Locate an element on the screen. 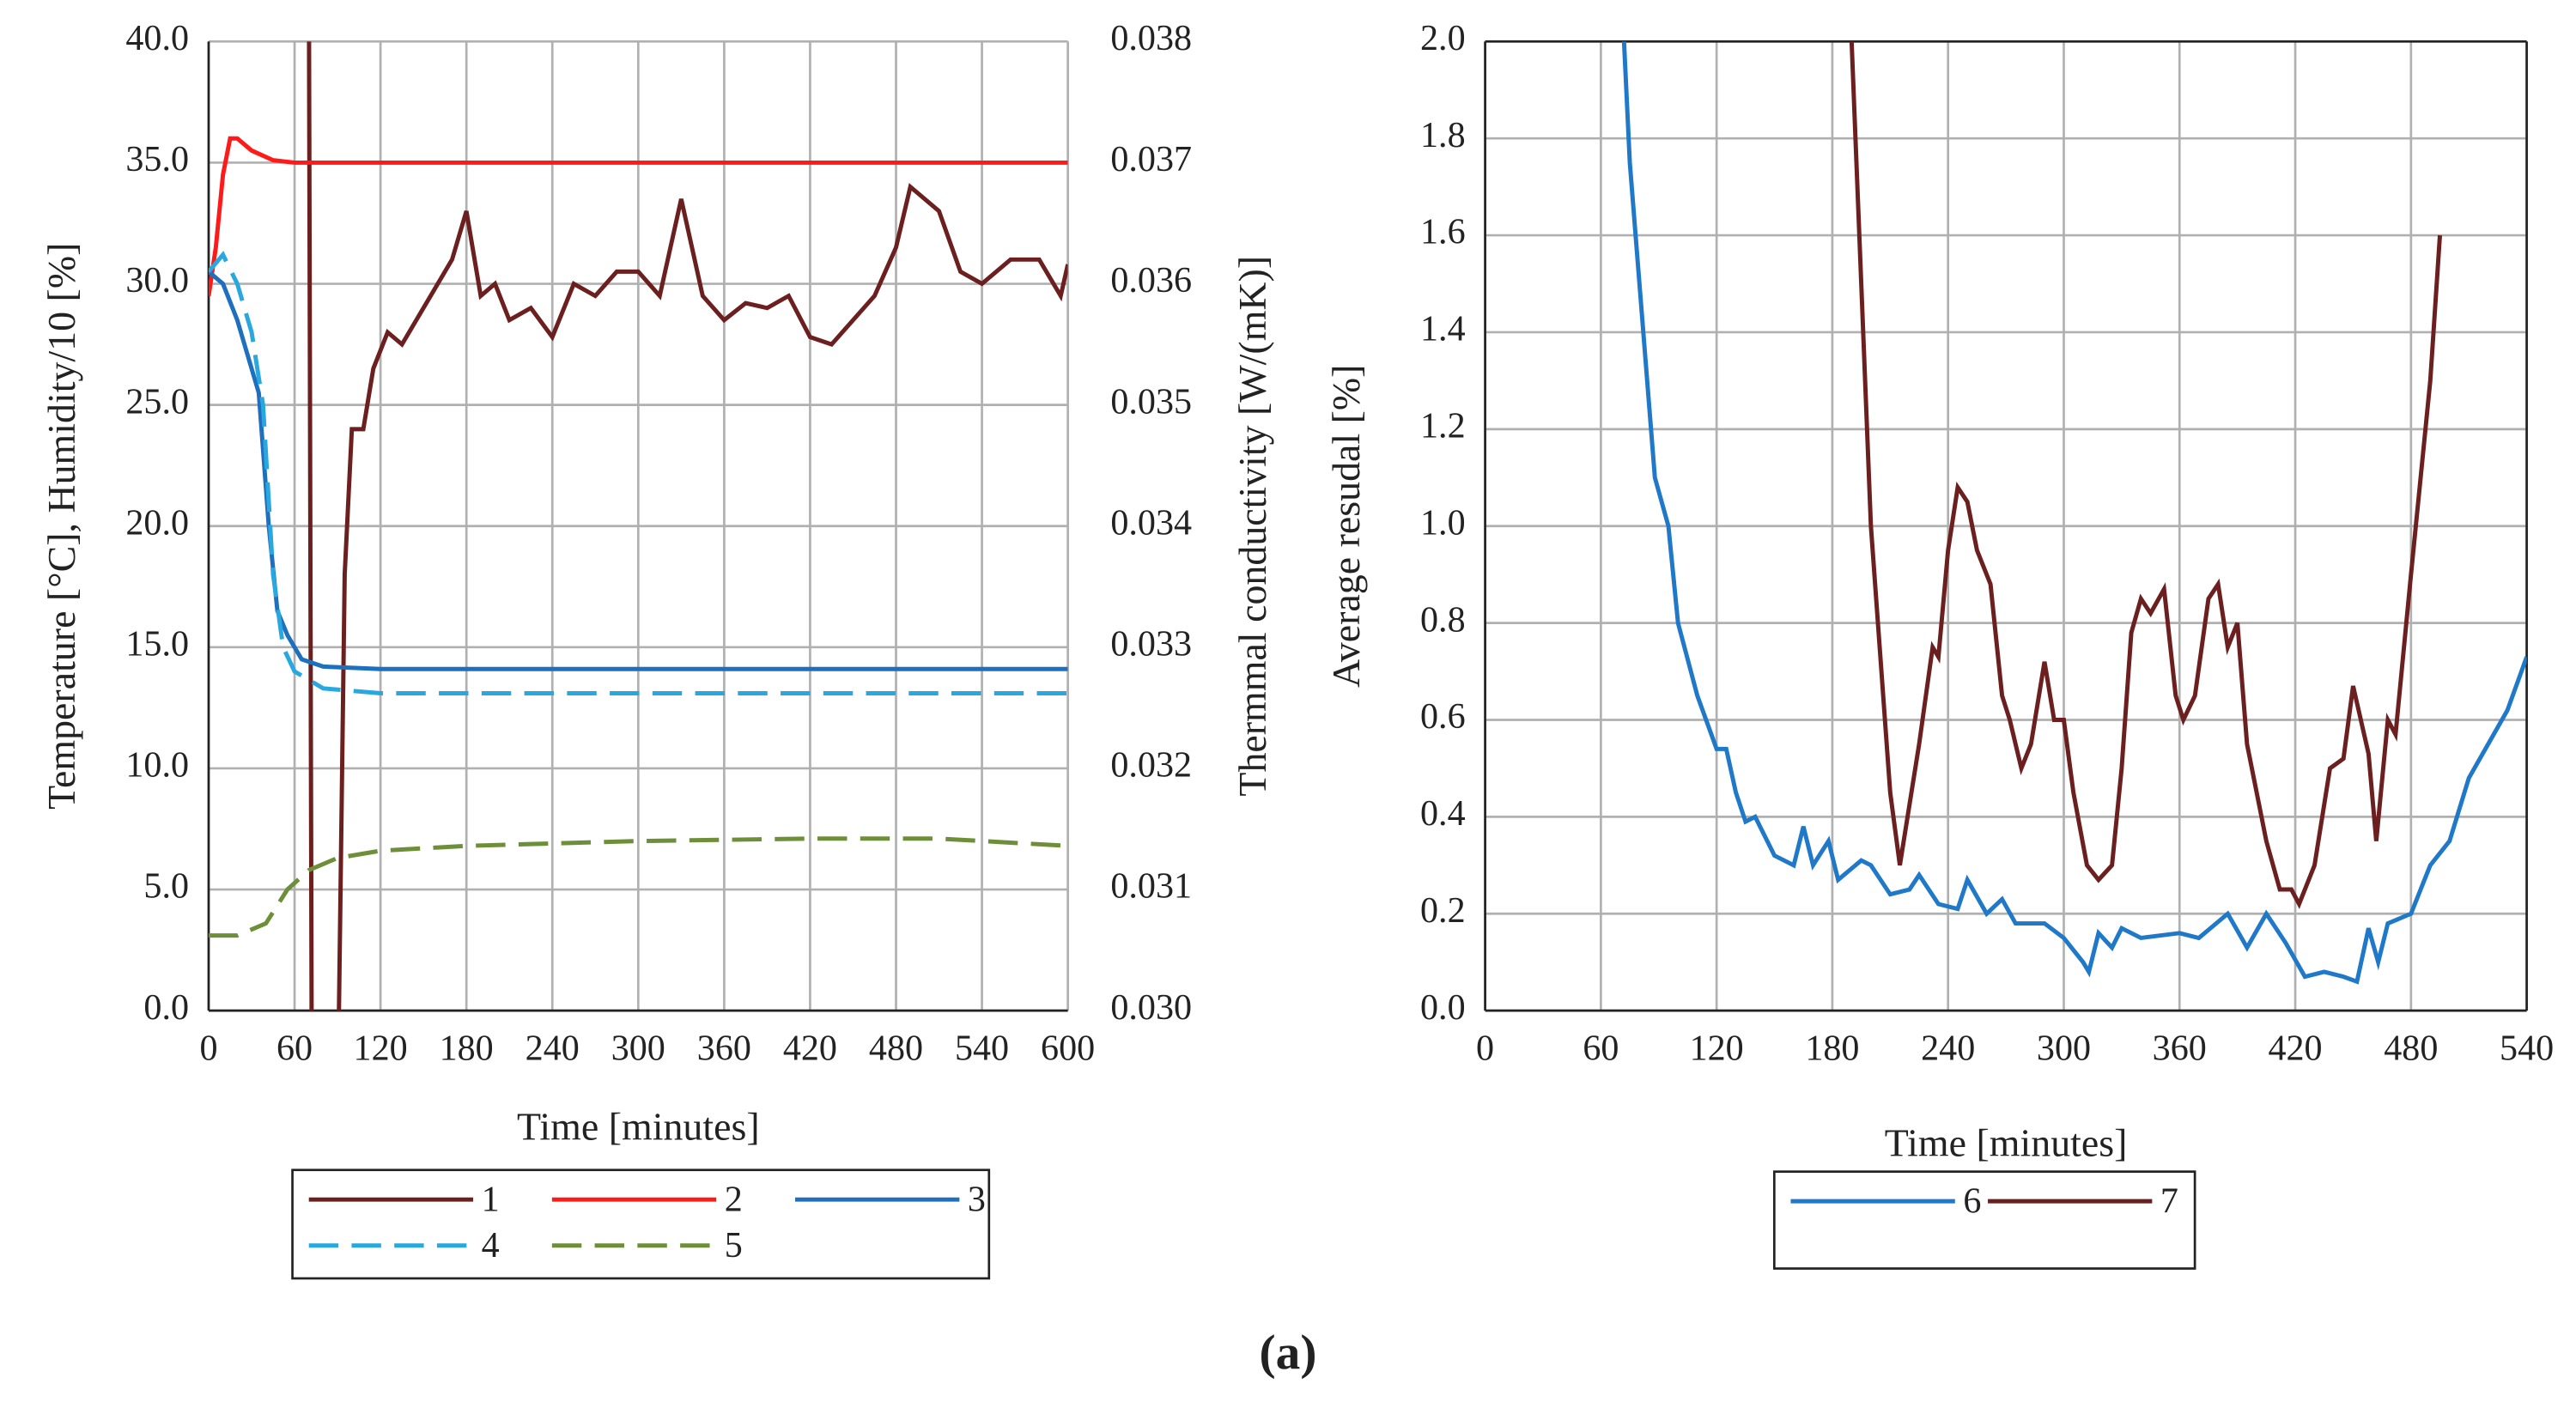 This screenshot has width=2576, height=1402. y-tick-label: 15.0 is located at coordinates (157, 643).